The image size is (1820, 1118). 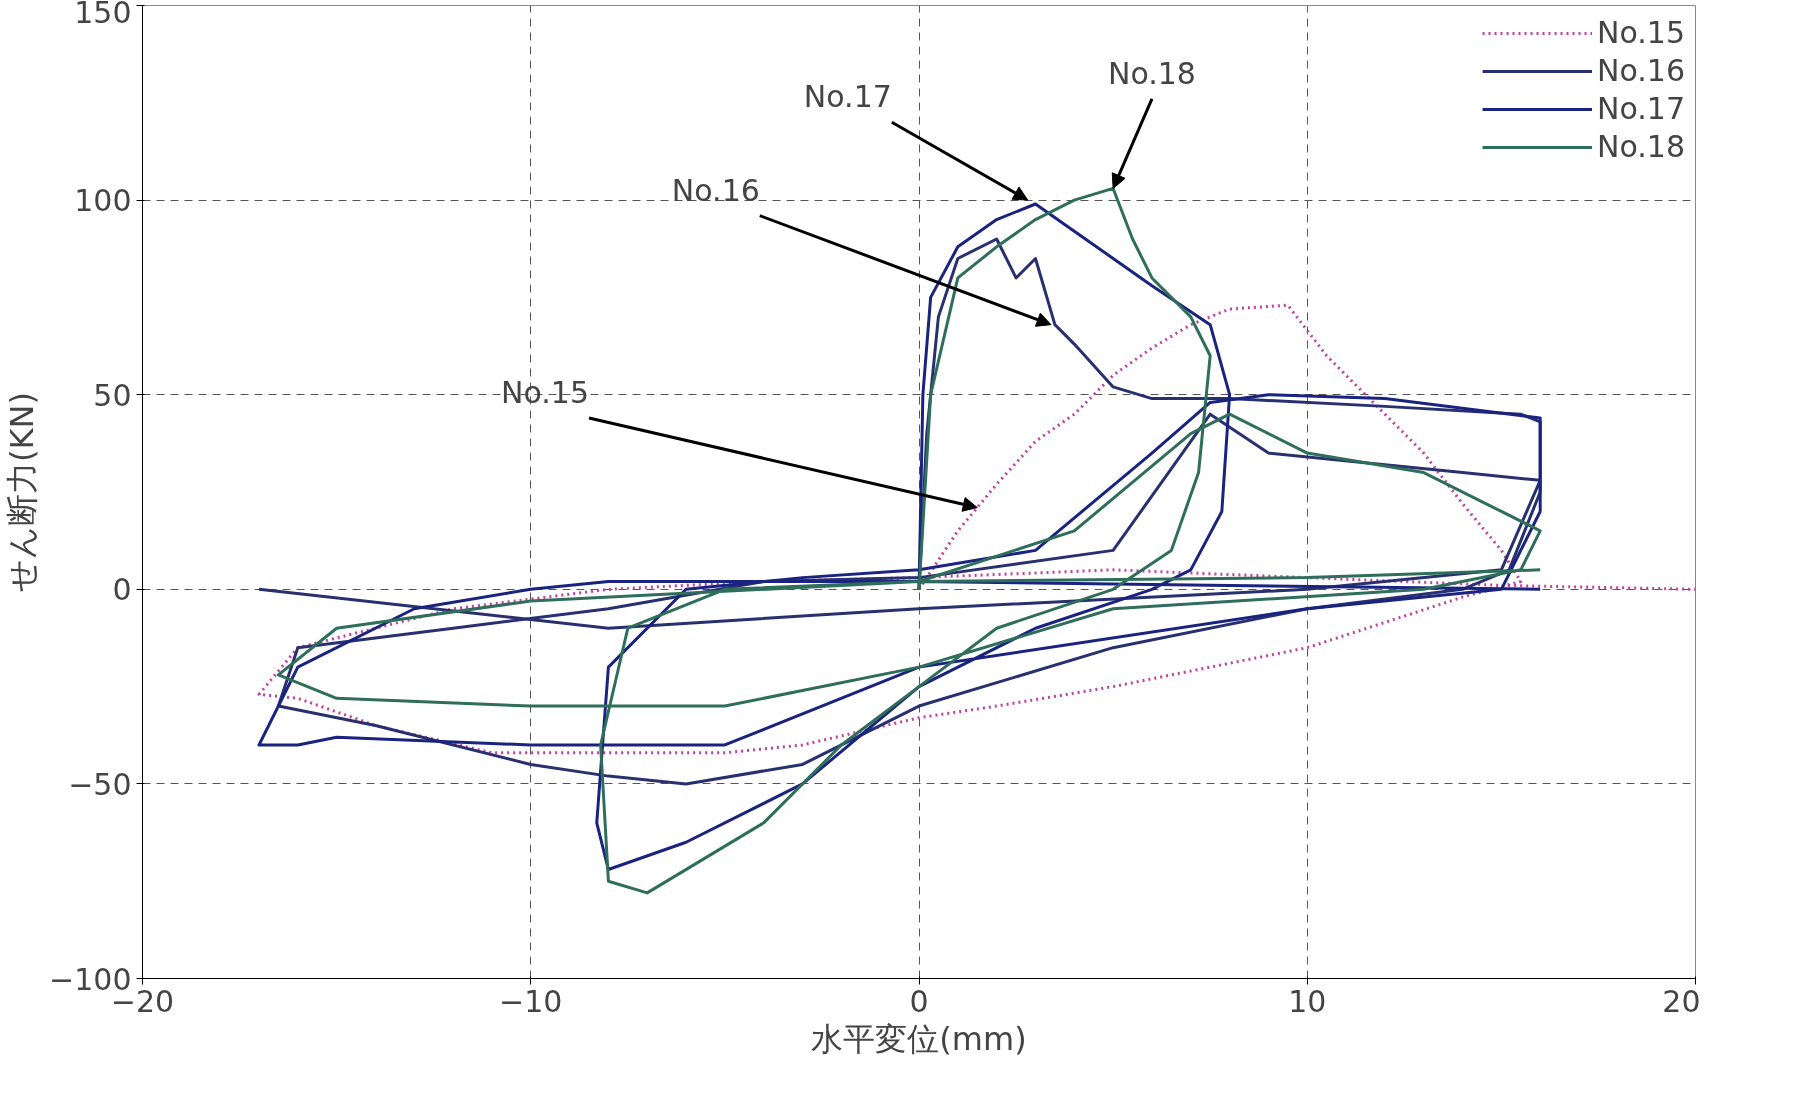 What do you see at coordinates (1641, 146) in the screenshot?
I see `legend-label: No.18` at bounding box center [1641, 146].